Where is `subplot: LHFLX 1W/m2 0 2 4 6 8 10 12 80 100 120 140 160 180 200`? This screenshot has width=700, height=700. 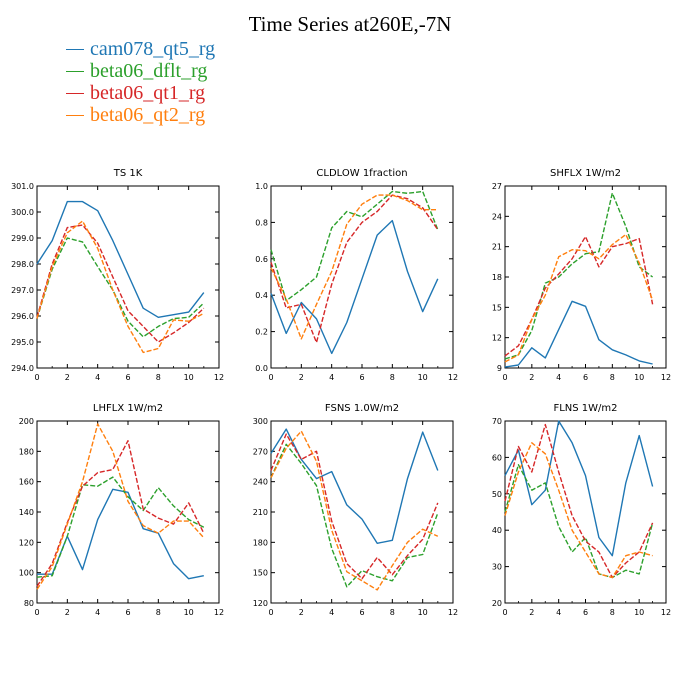
subplot: LHFLX 1W/m2 0 2 4 6 8 10 12 80 100 120 140 160 180 200 is located at coordinates (121, 510).